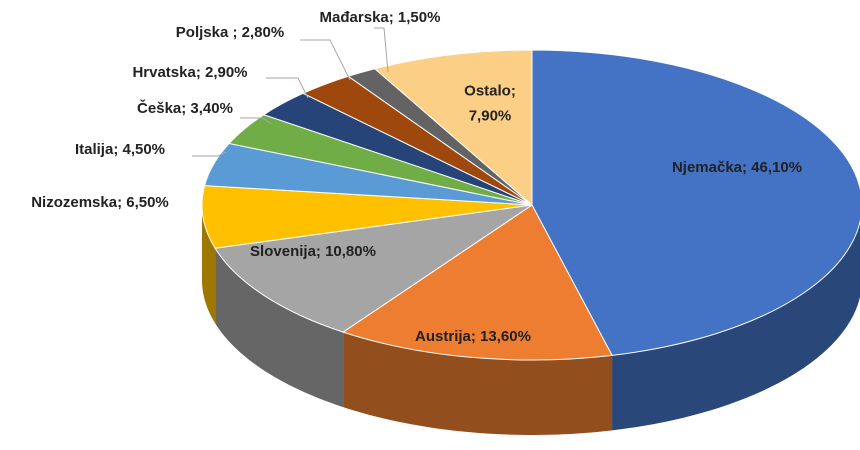 This screenshot has height=450, width=860. What do you see at coordinates (490, 115) in the screenshot?
I see `data-label: 7,90%` at bounding box center [490, 115].